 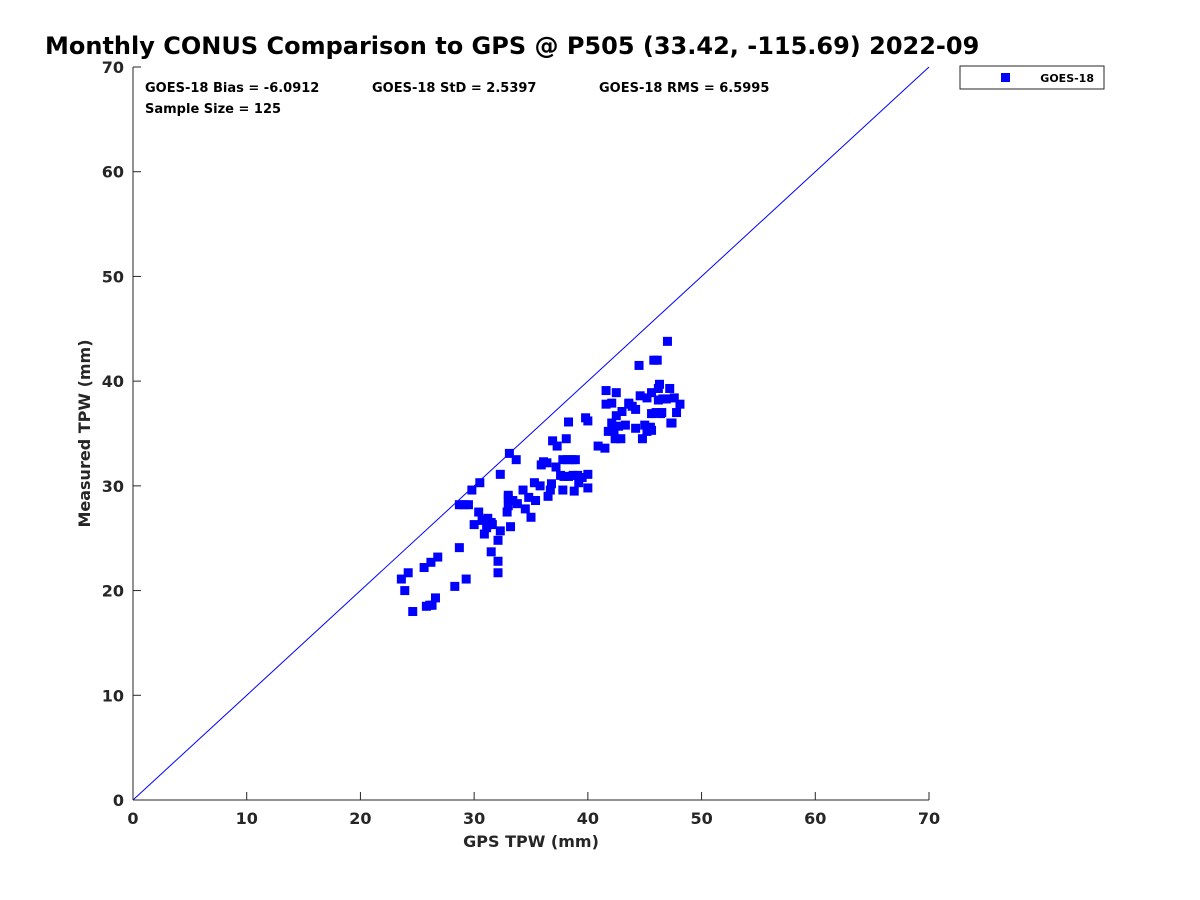 I want to click on y-tick-label: 60, so click(x=113, y=172).